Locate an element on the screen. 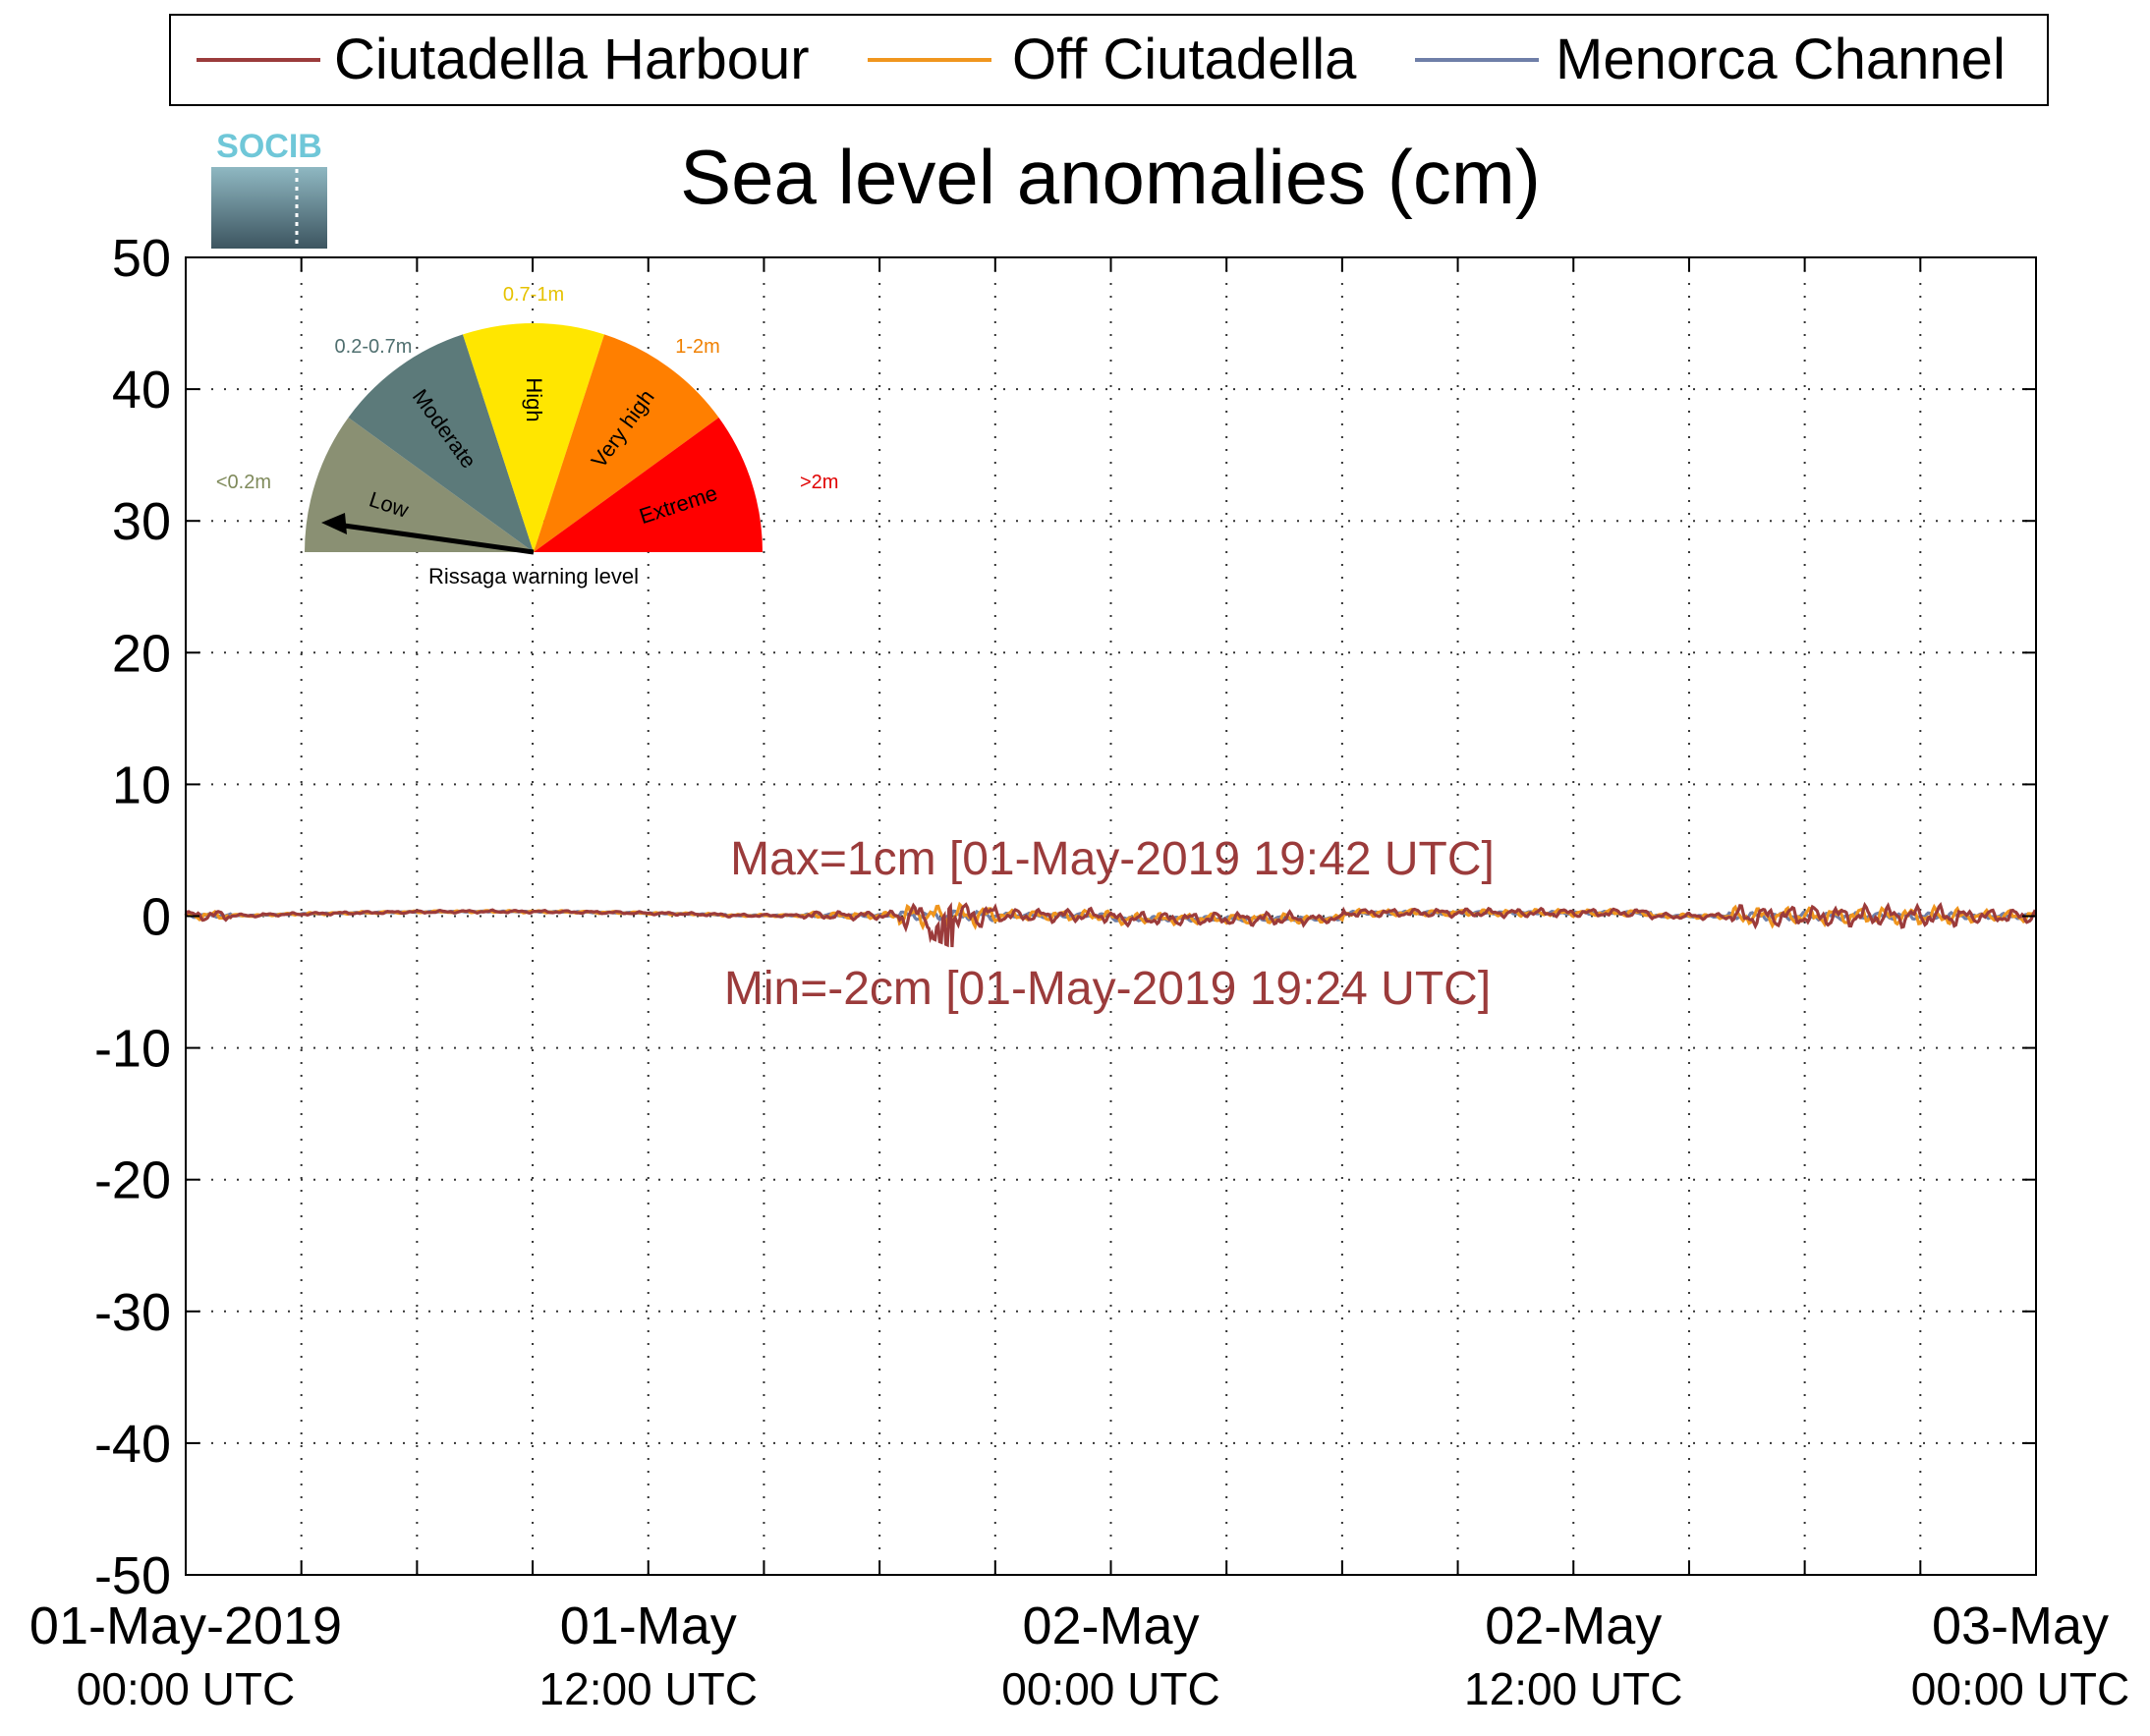 This screenshot has width=2150, height=1736. series-line-ciutadella-harbour is located at coordinates (1111, 924).